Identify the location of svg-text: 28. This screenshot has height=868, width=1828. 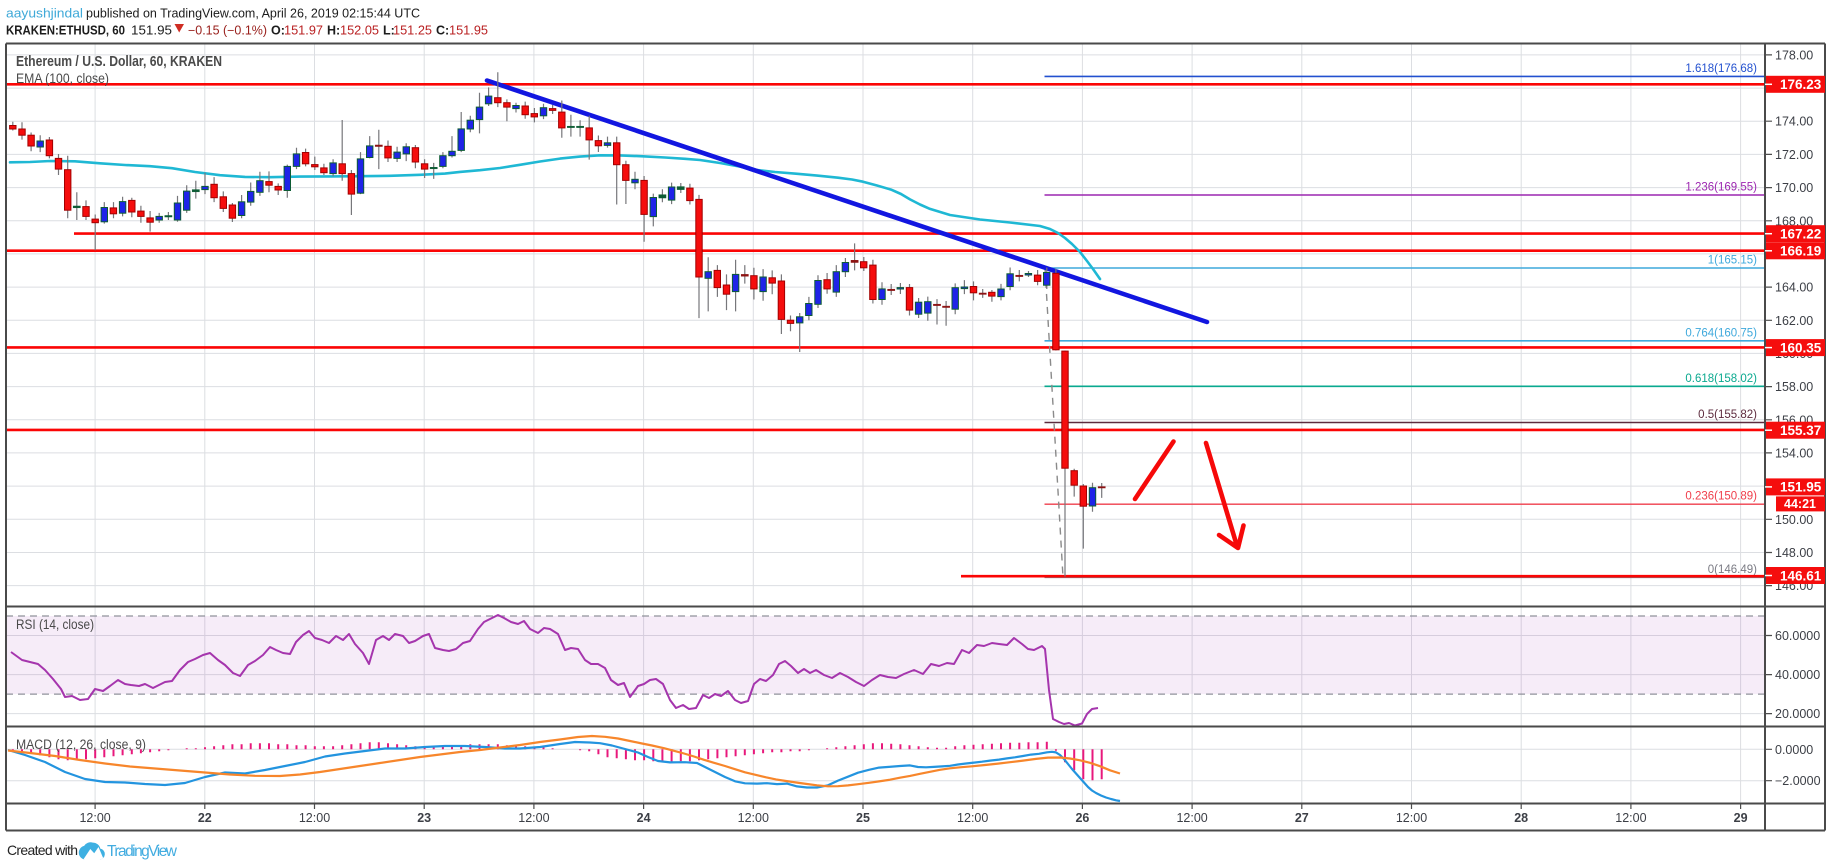
(1521, 818).